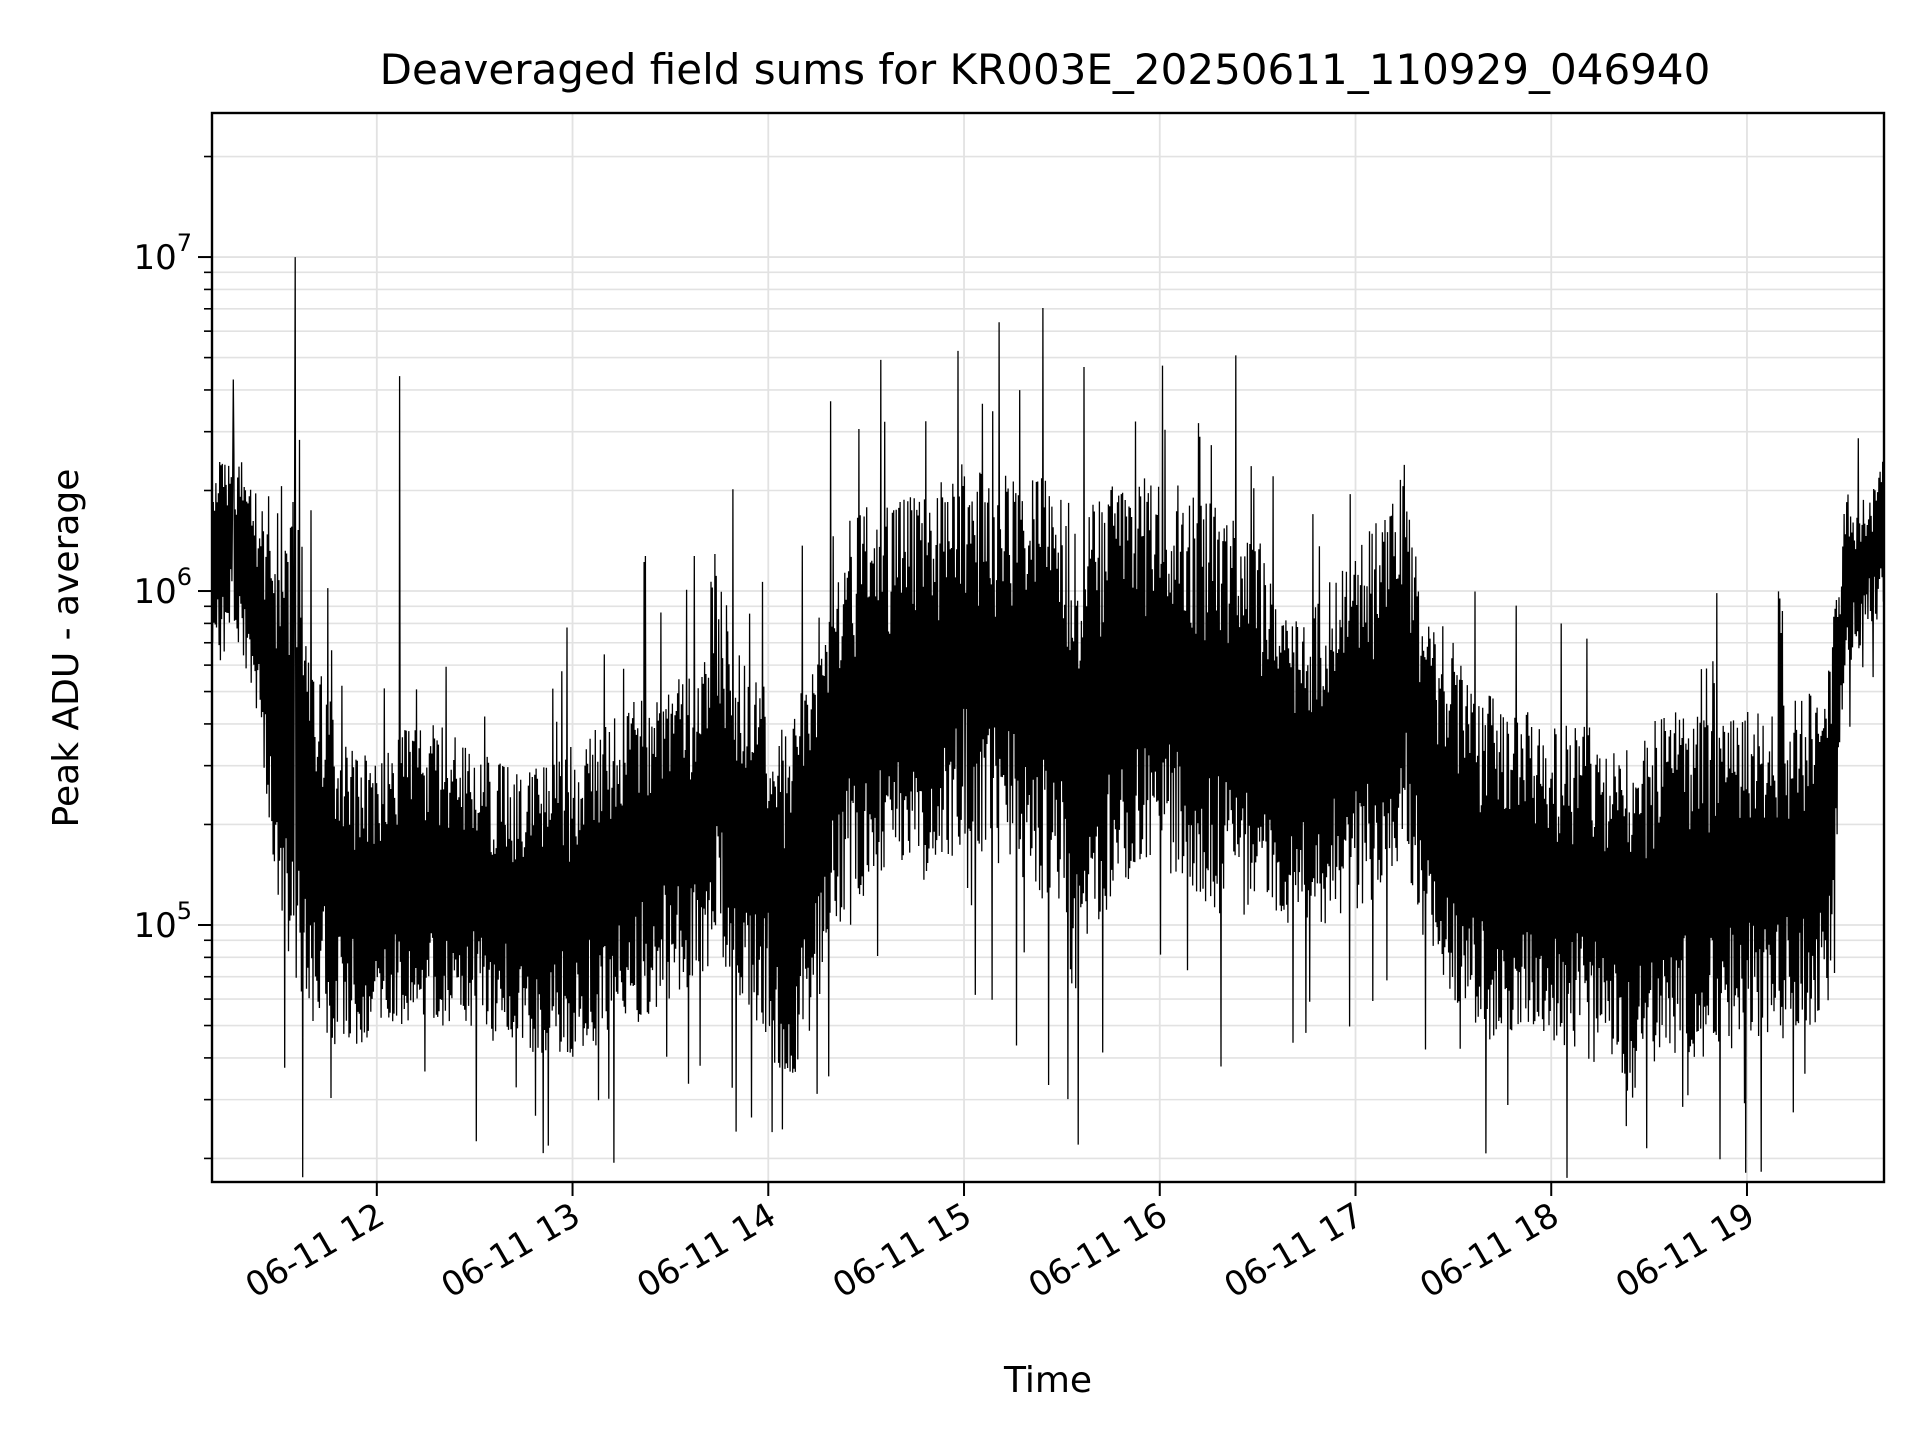  Describe the element at coordinates (1047, 1380) in the screenshot. I see `x-axis-label: Time` at that location.